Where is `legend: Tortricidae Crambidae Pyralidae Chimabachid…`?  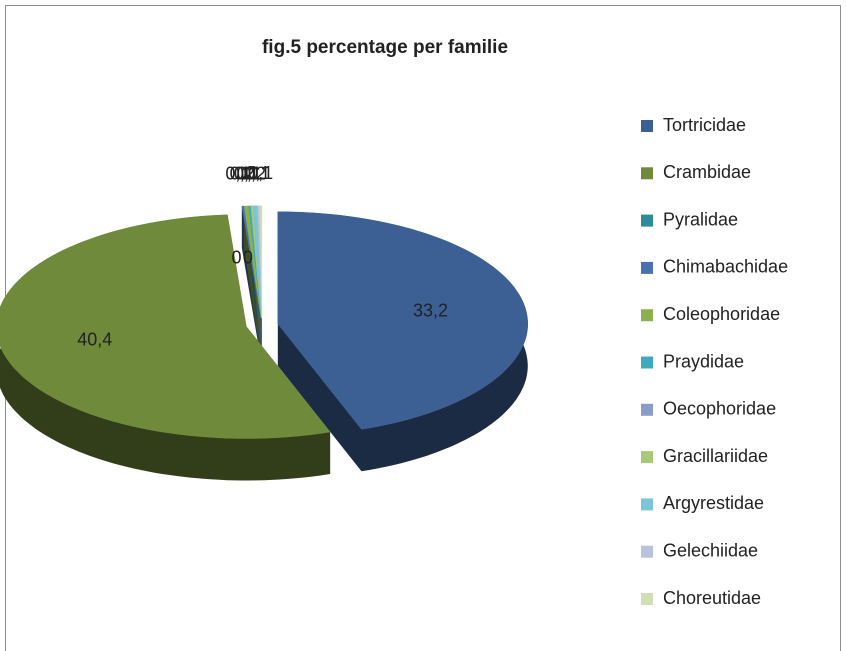
legend: Tortricidae Crambidae Pyralidae Chimabachid… is located at coordinates (714, 361).